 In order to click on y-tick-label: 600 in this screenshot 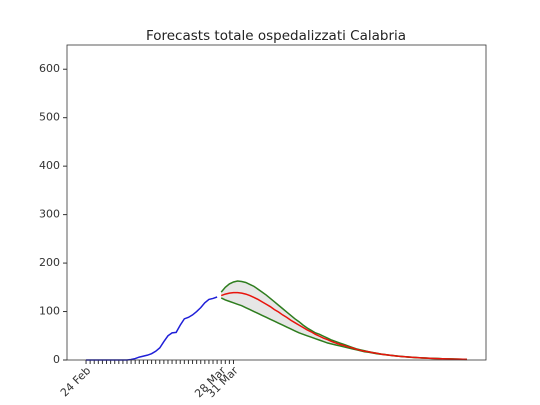, I will do `click(49, 68)`.